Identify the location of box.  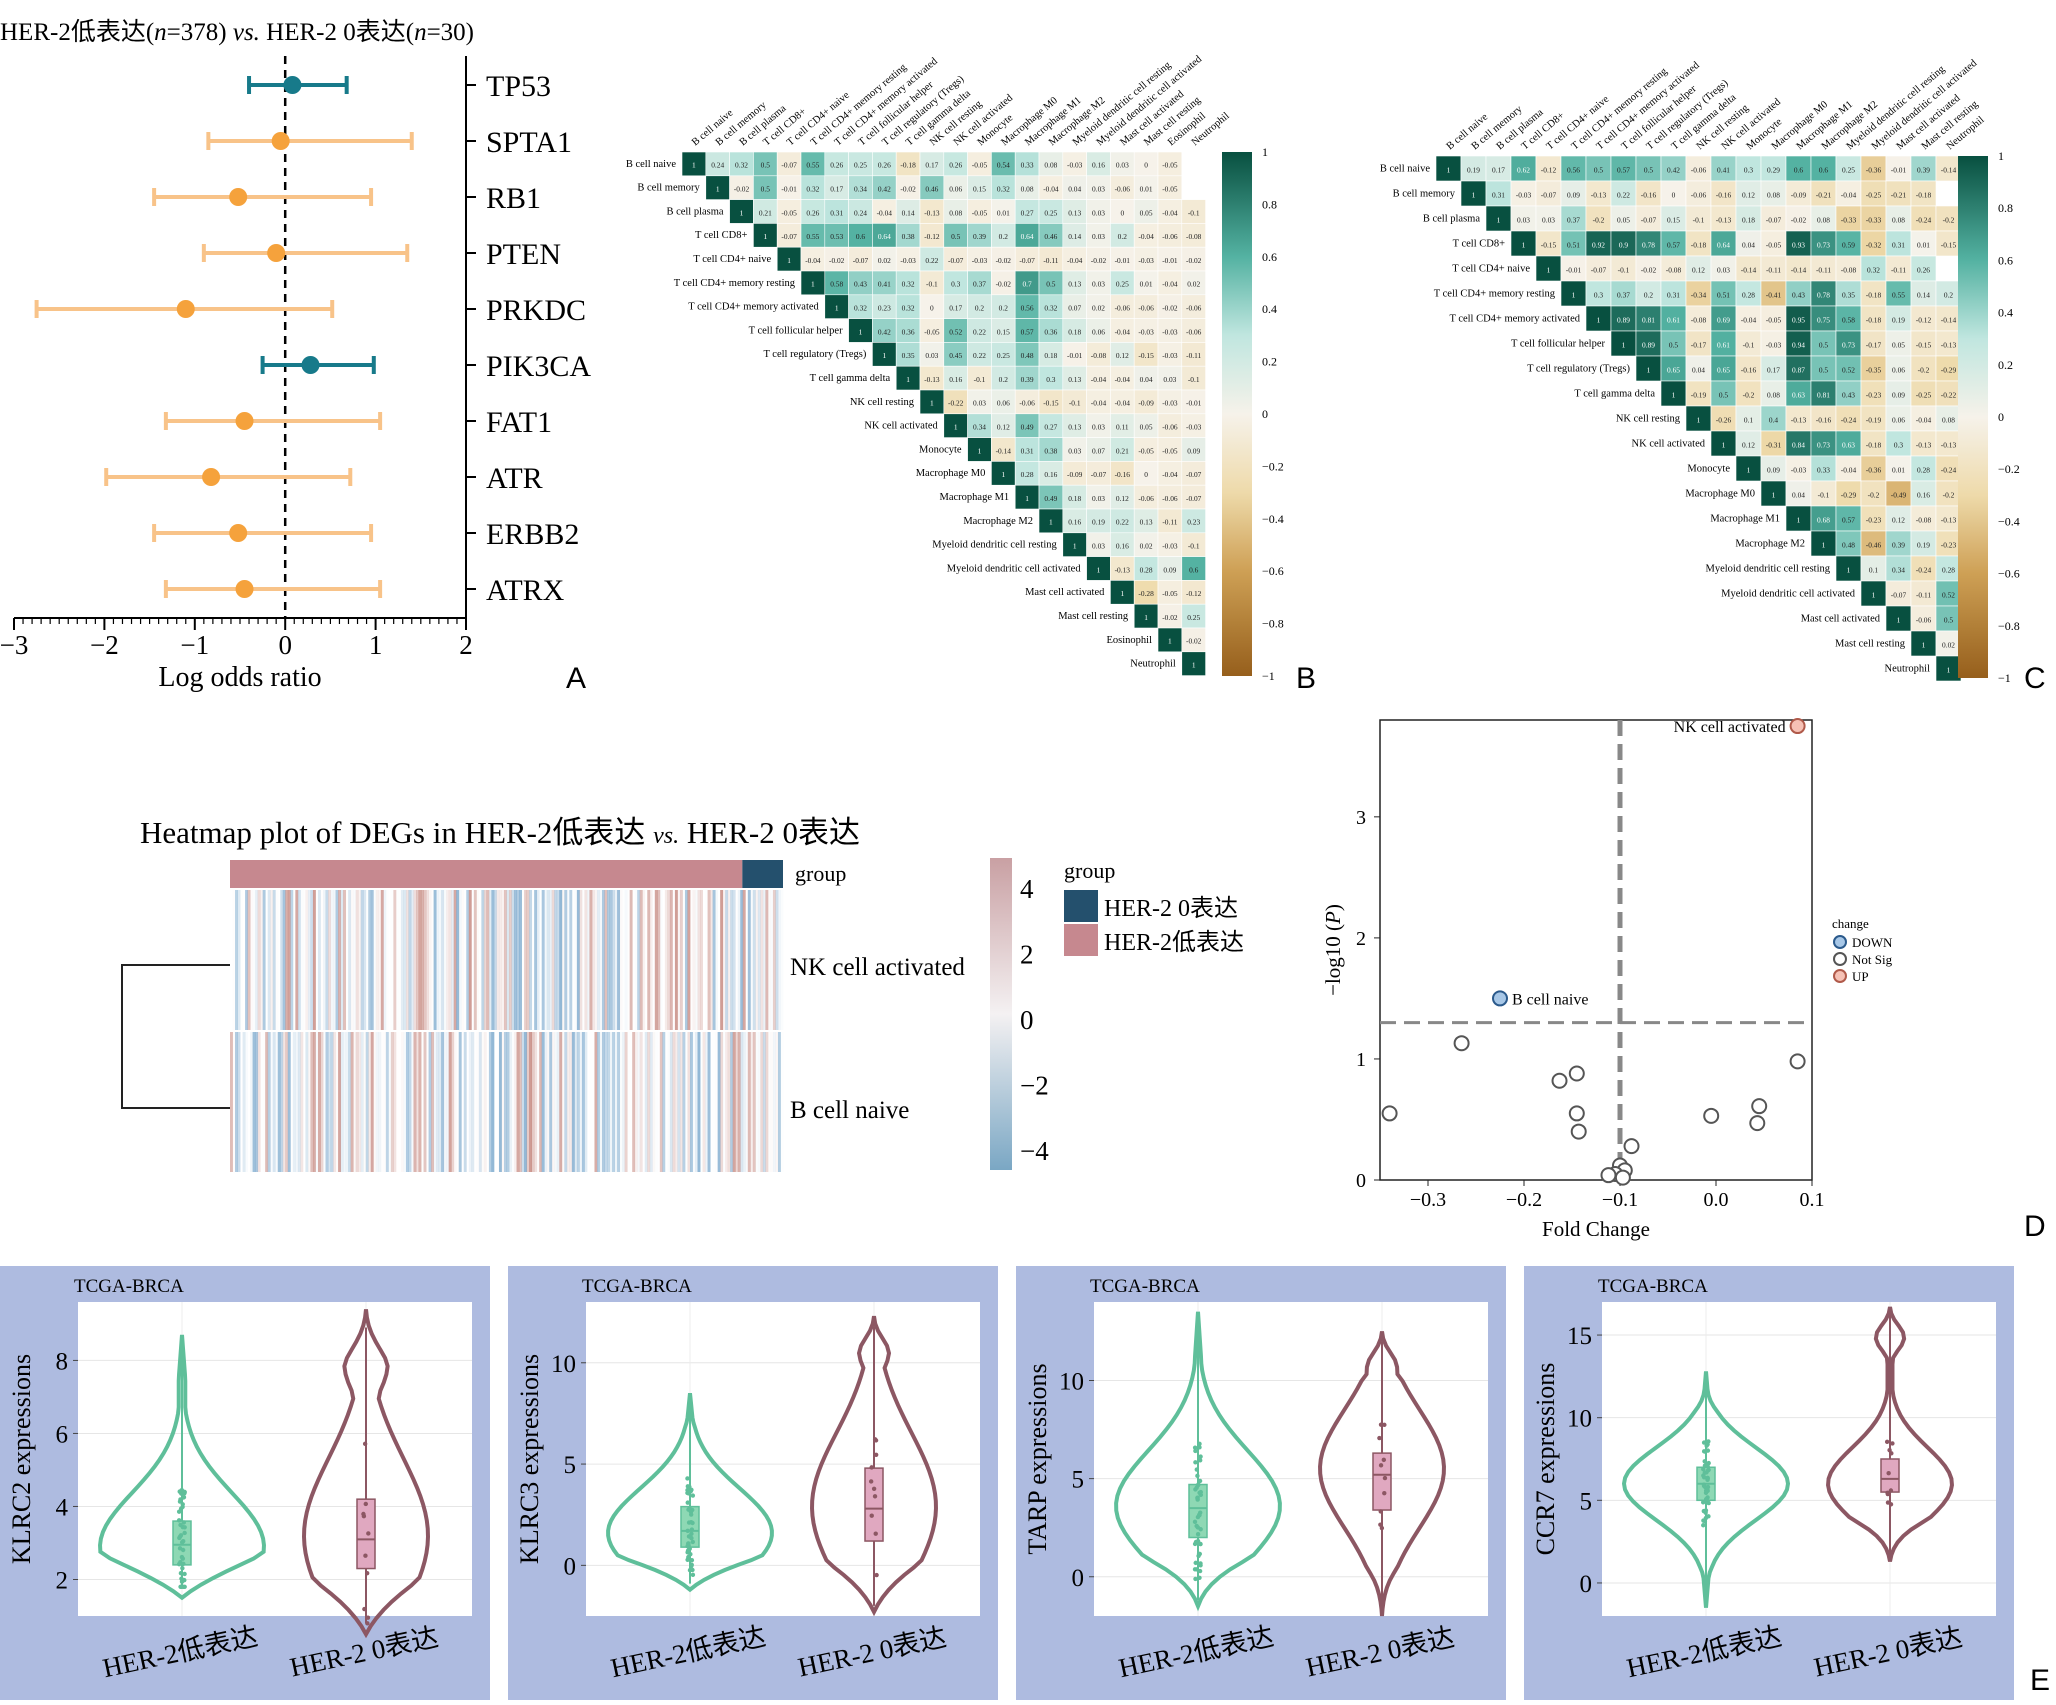
(1382, 1481).